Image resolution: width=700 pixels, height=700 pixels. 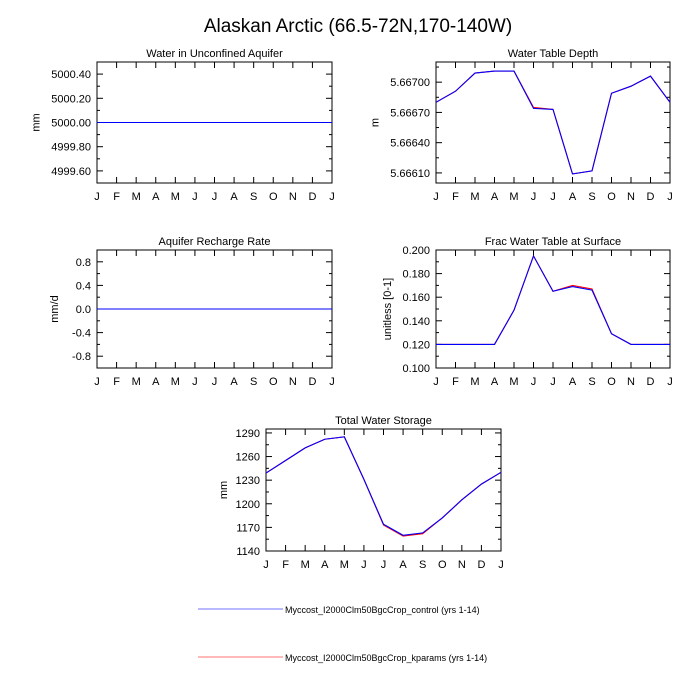 I want to click on y-tick-label: 1200, so click(x=248, y=505).